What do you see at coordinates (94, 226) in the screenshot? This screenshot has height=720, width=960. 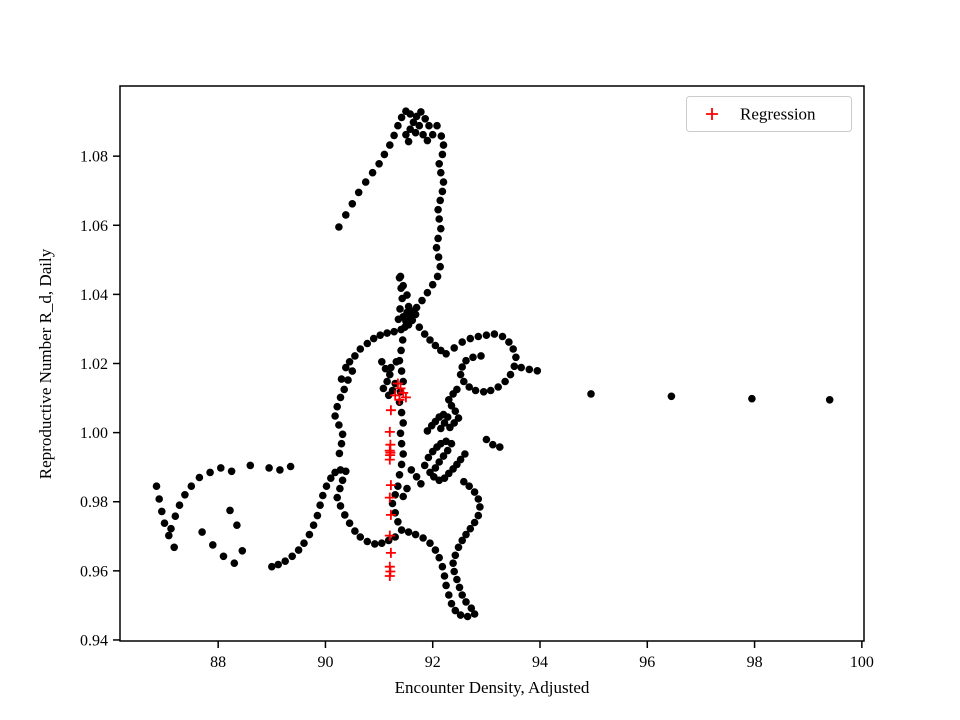 I see `y-tick-label: 1.06` at bounding box center [94, 226].